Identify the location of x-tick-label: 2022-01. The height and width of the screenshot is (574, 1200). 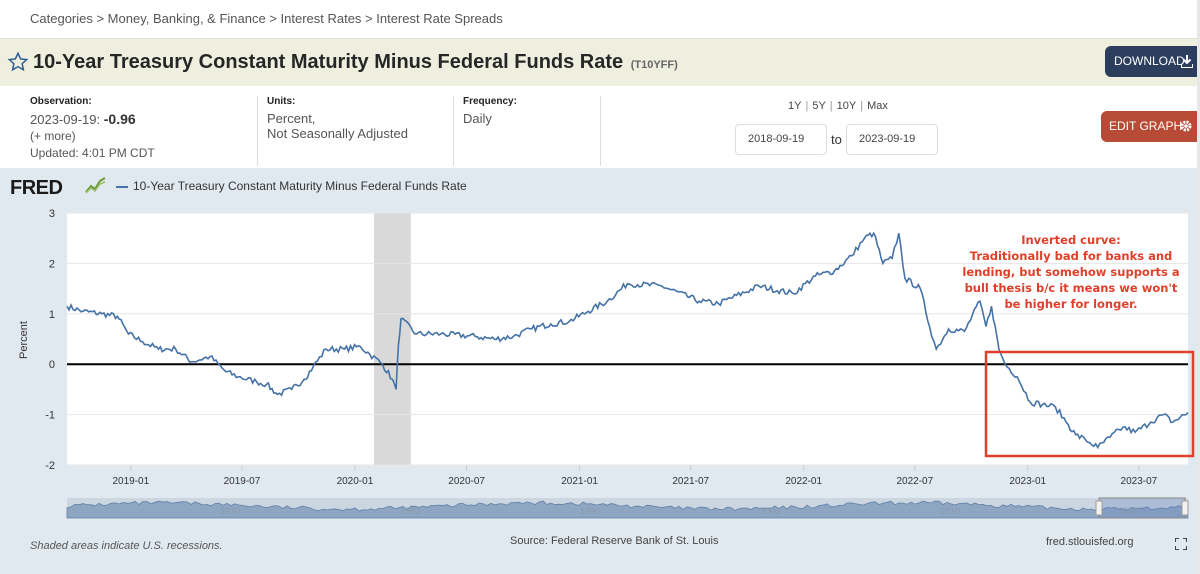
(803, 481).